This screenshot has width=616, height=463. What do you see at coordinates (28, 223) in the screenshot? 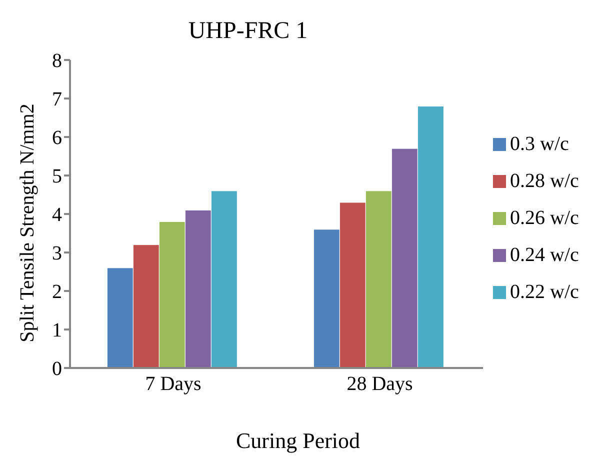
I see `y-axis-title: Split Tensile Strength N/mm2` at bounding box center [28, 223].